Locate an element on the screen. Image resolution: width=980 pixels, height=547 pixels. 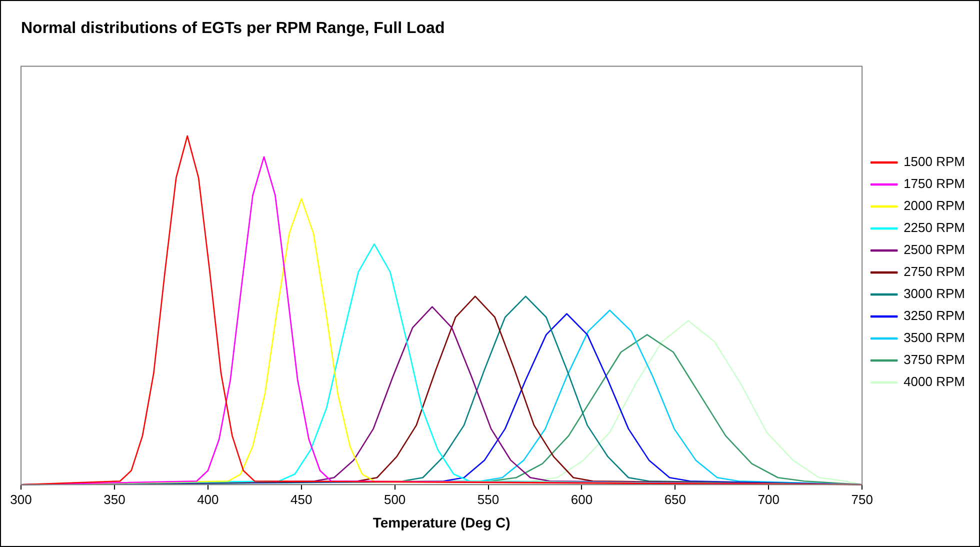
legend-label: 2000 RPM is located at coordinates (934, 206).